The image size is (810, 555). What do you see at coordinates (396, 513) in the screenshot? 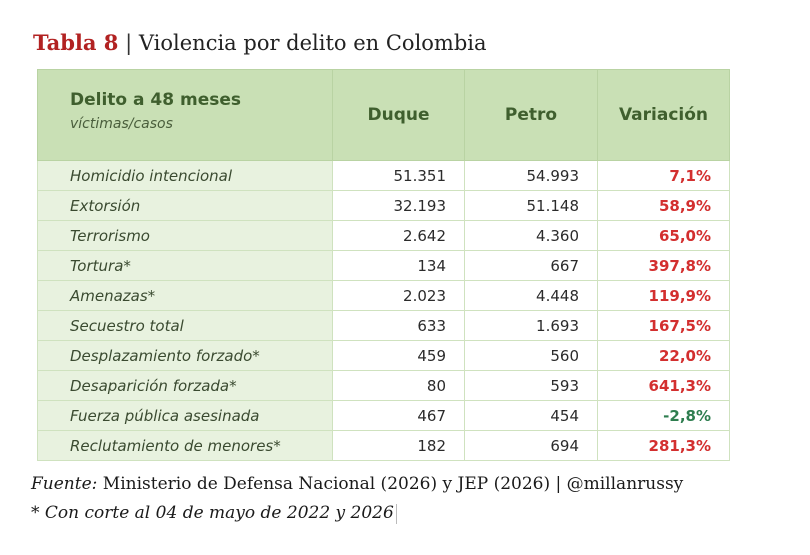
I see `text-cursor` at bounding box center [396, 513].